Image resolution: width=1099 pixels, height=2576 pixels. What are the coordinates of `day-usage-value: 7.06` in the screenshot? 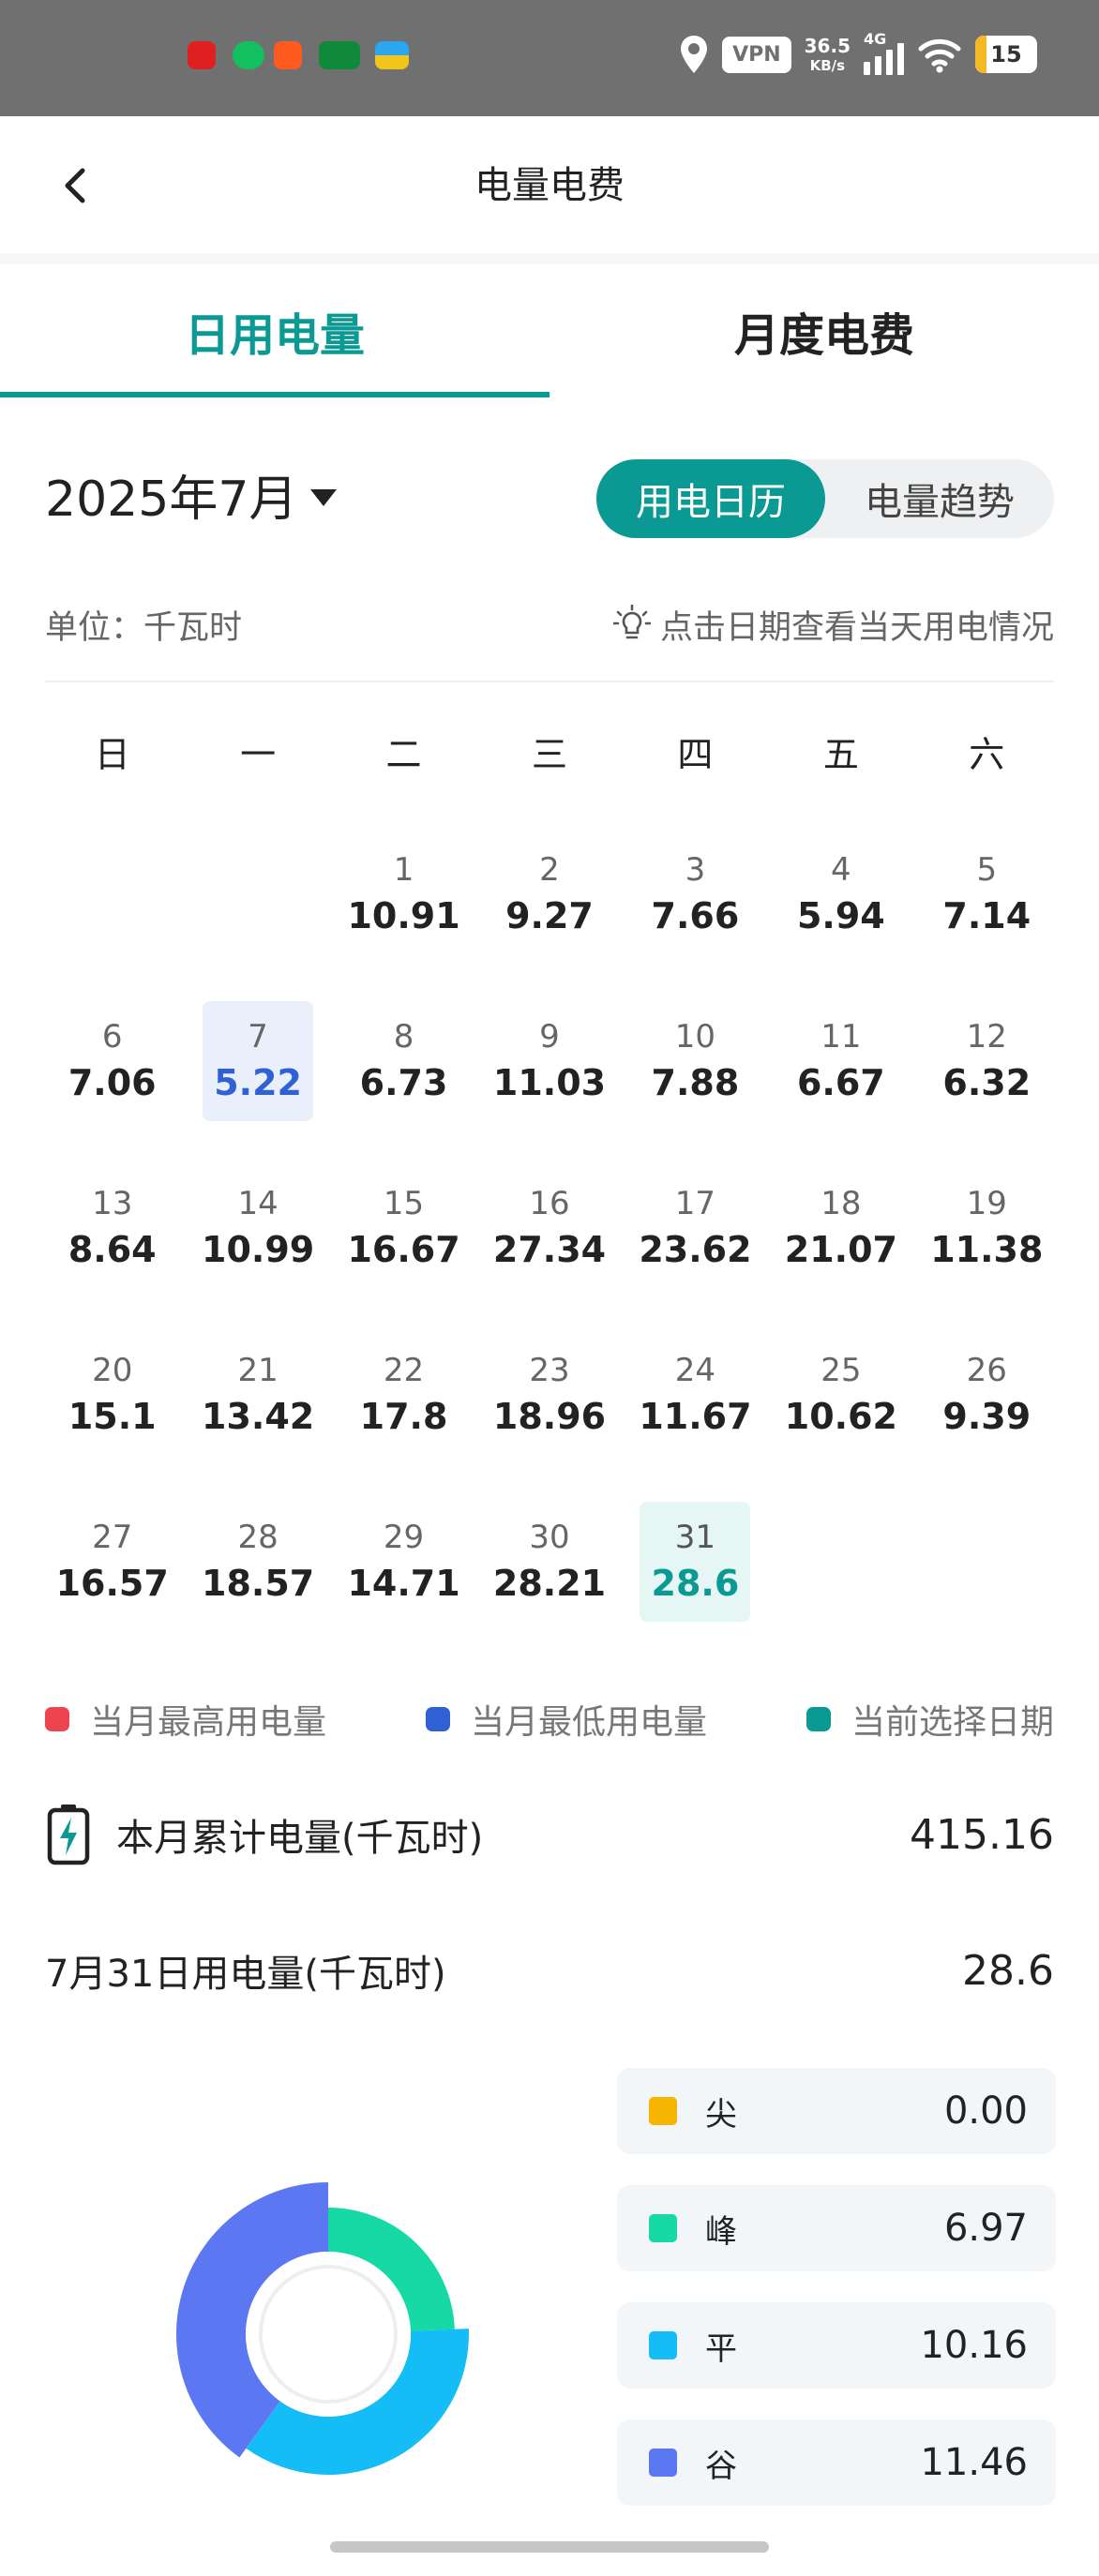 It's located at (112, 1082).